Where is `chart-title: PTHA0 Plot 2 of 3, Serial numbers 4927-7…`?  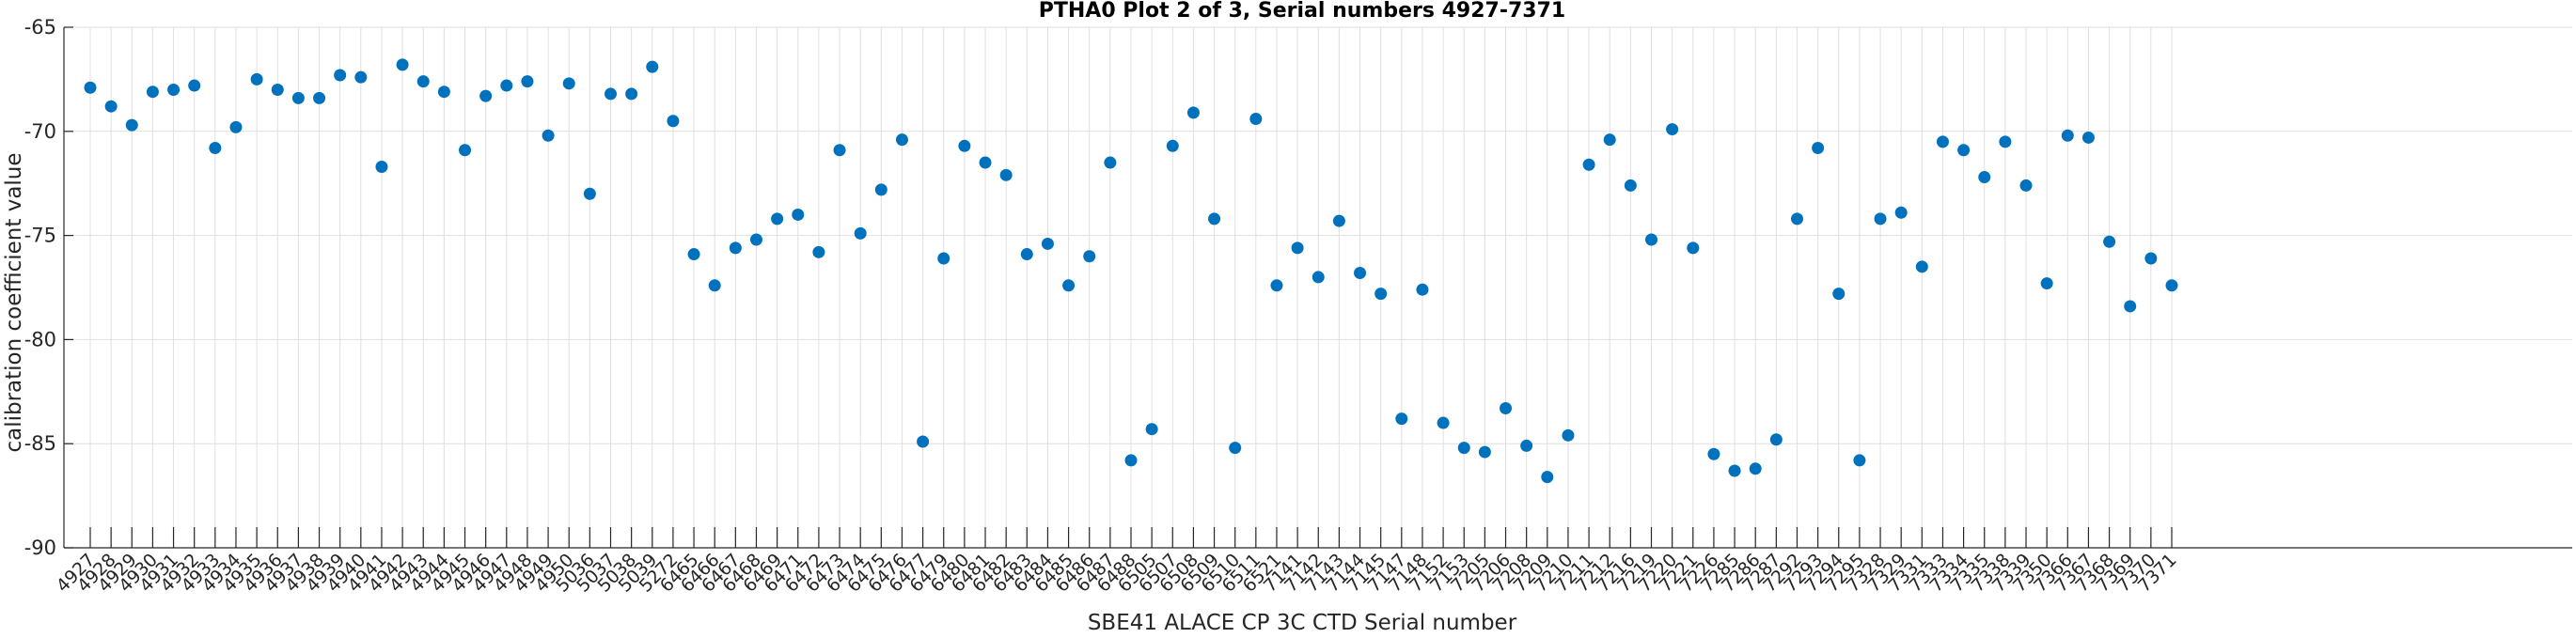 chart-title: PTHA0 Plot 2 of 3, Serial numbers 4927-7… is located at coordinates (1302, 12).